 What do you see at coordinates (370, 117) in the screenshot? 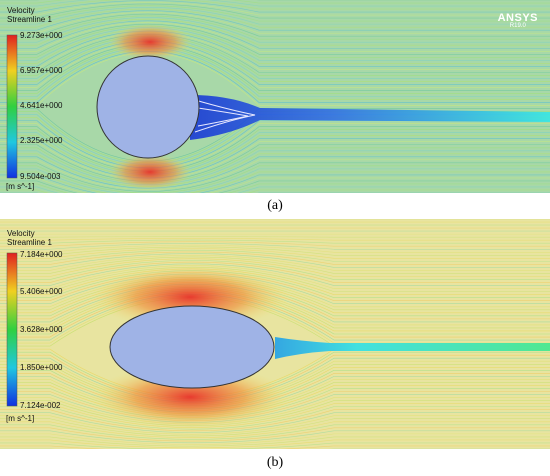
I see `panel-a-wake` at bounding box center [370, 117].